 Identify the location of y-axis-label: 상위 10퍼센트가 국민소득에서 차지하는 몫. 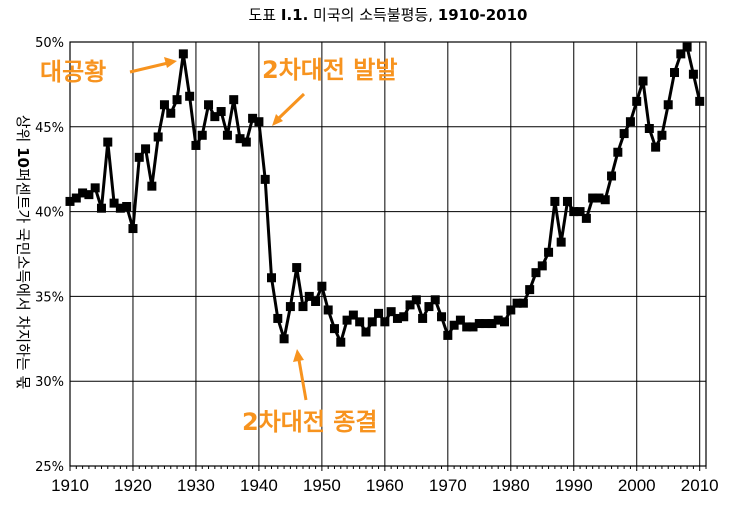
(23, 252).